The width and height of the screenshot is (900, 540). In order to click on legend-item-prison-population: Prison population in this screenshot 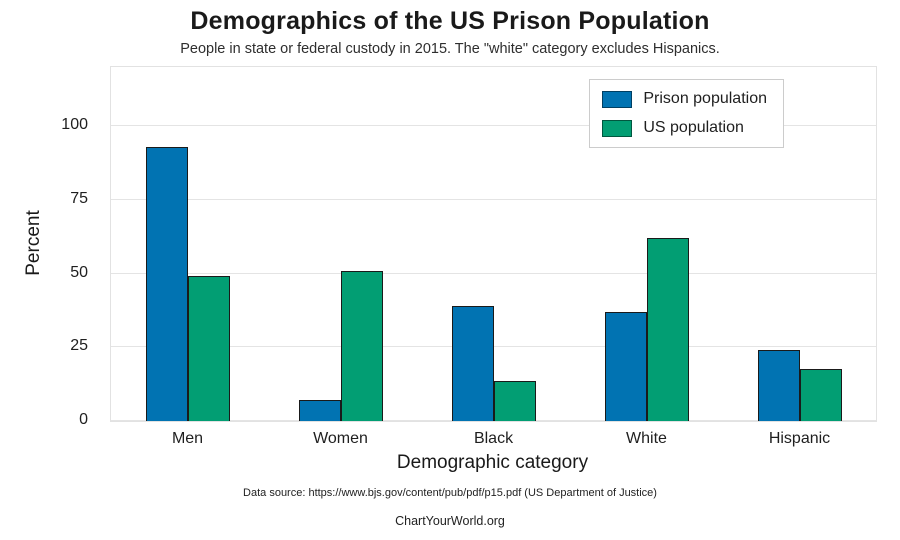, I will do `click(684, 99)`.